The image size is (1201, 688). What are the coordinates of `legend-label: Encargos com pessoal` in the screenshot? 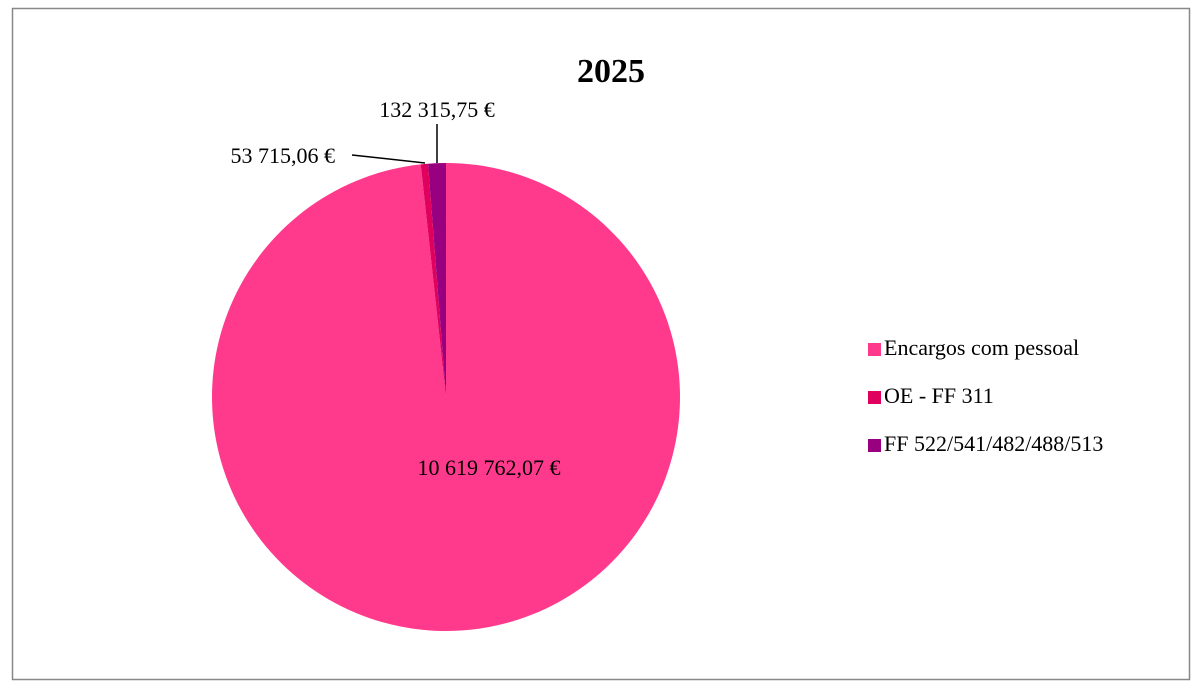 It's located at (981, 347).